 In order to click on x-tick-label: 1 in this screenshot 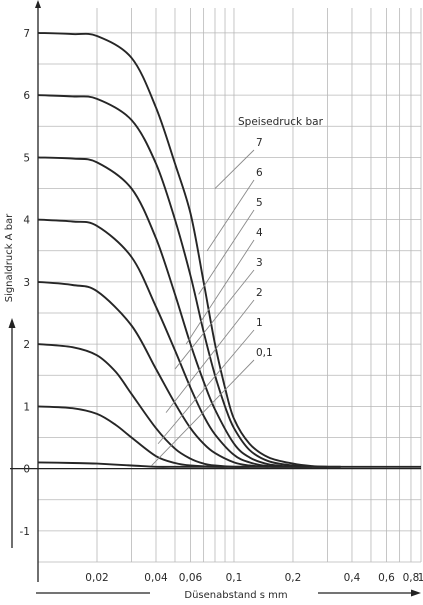, I will do `click(420, 578)`.